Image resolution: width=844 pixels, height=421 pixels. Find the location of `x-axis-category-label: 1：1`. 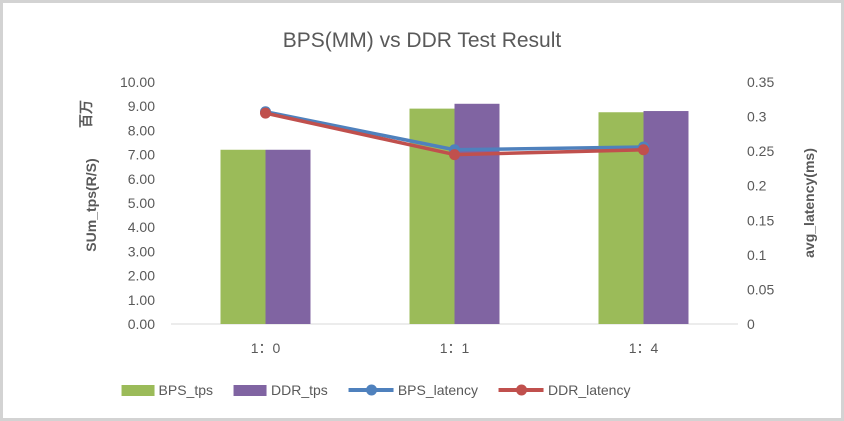

x-axis-category-label: 1：1 is located at coordinates (455, 348).